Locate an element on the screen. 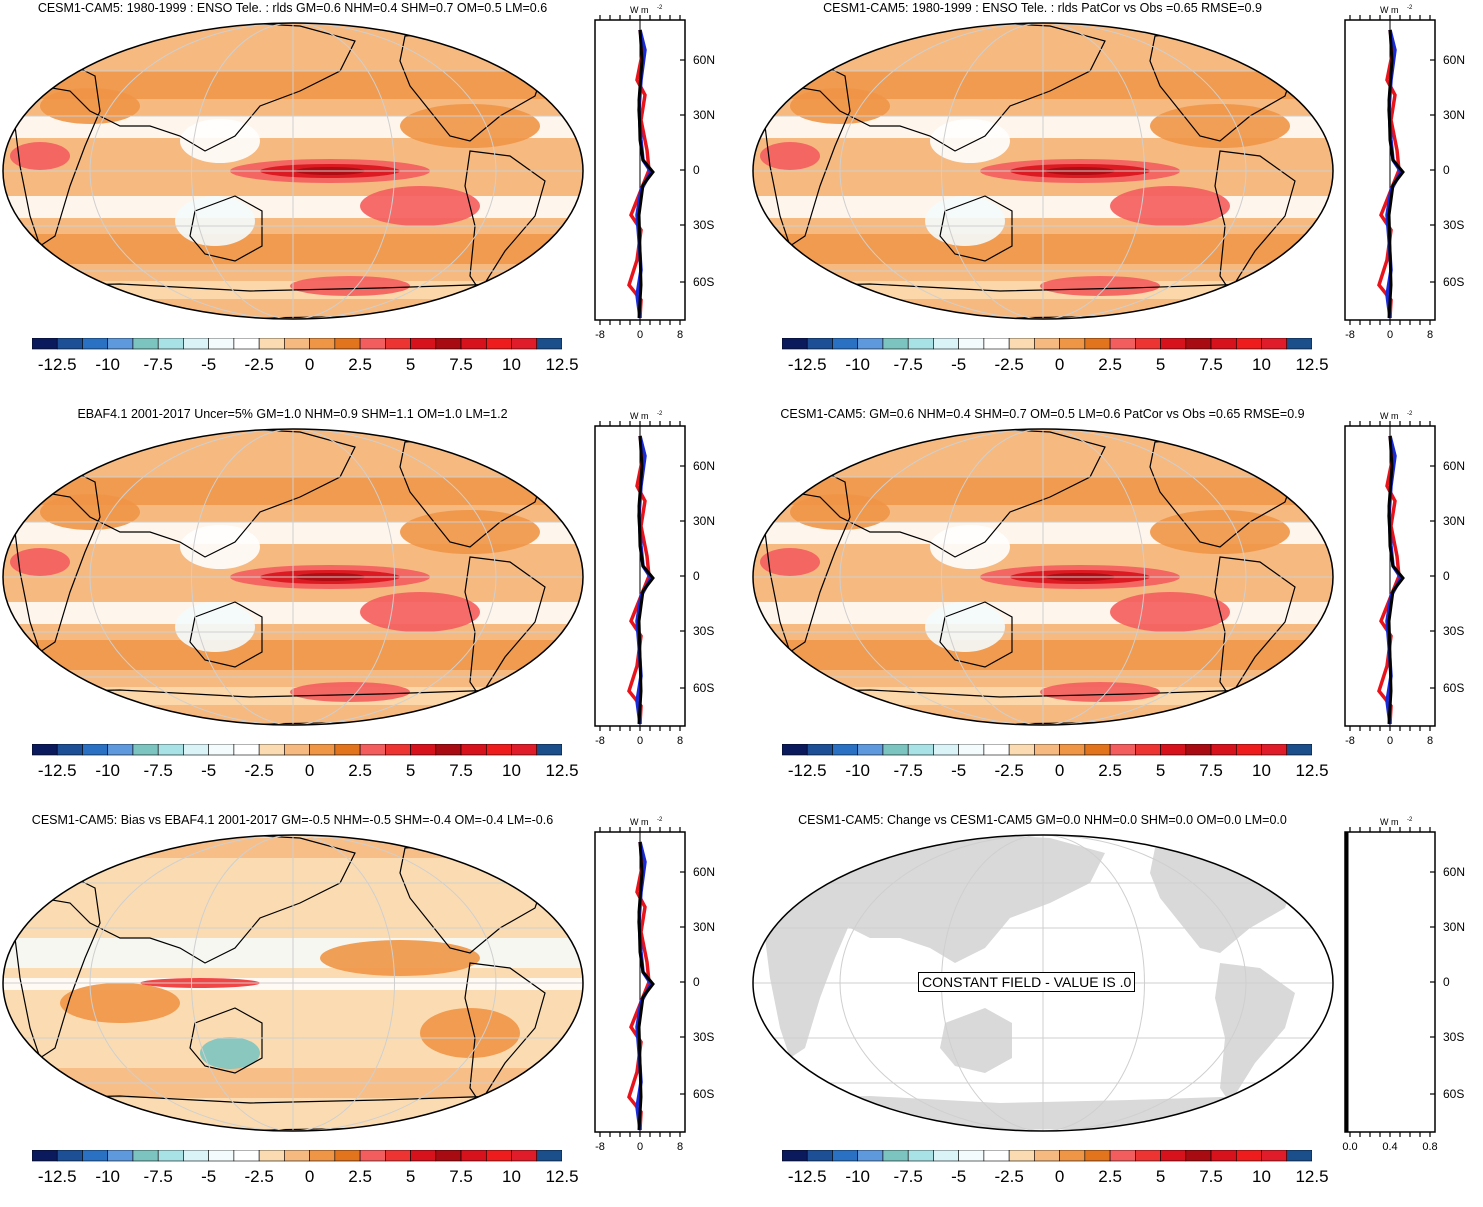 Image resolution: width=1483 pixels, height=1207 pixels. colorbar-label: 2.5 is located at coordinates (1110, 1176).